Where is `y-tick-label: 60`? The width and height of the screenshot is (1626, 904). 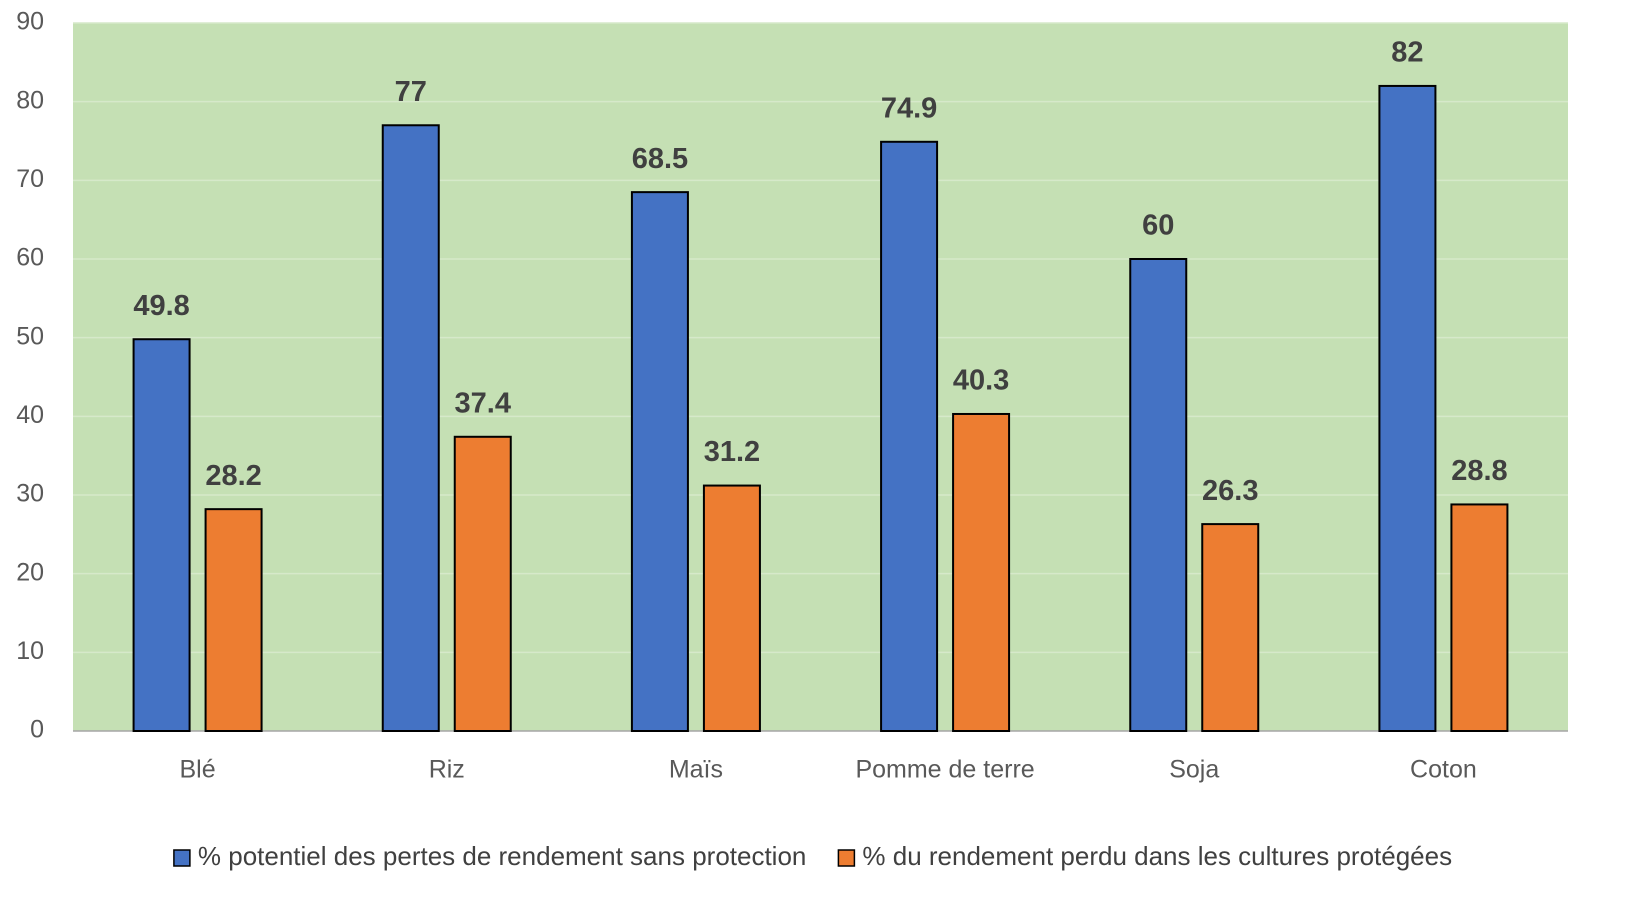 y-tick-label: 60 is located at coordinates (30, 258).